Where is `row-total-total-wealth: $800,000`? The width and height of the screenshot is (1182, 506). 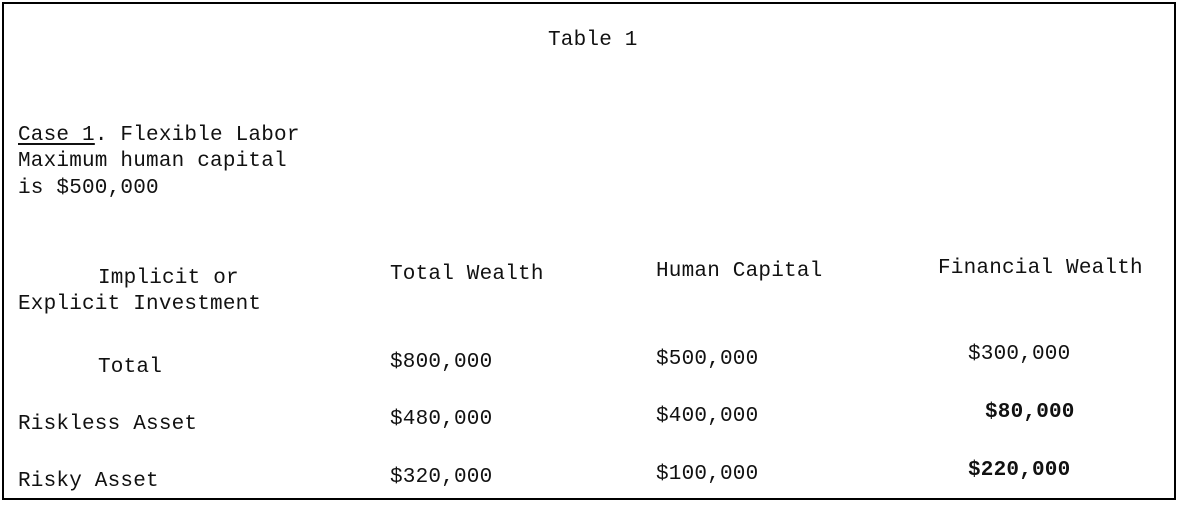
row-total-total-wealth: $800,000 is located at coordinates (441, 362).